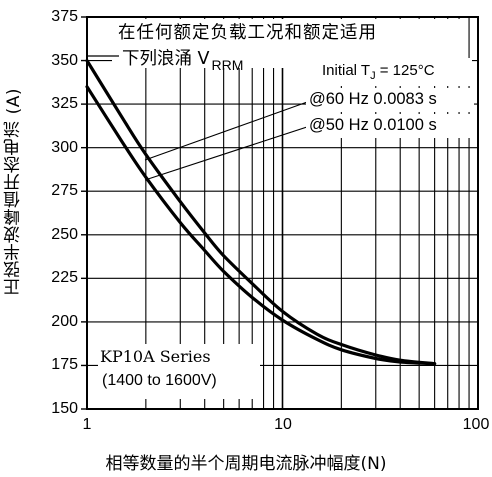 This screenshot has height=477, width=492. What do you see at coordinates (373, 125) in the screenshot?
I see `label-50hz: @50 Hz 0.0100 s` at bounding box center [373, 125].